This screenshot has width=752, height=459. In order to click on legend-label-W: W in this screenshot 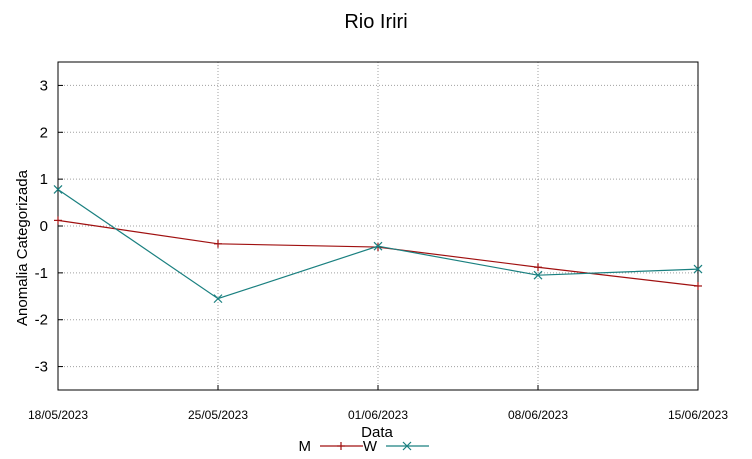, I will do `click(370, 446)`.